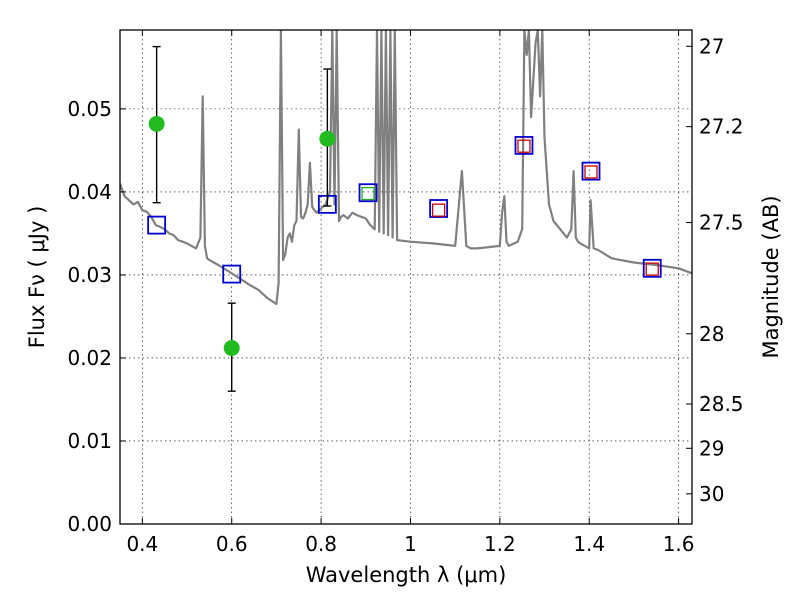 This screenshot has height=600, width=800. Describe the element at coordinates (406, 575) in the screenshot. I see `x-axis-label: Wavelength λ (μm)` at that location.